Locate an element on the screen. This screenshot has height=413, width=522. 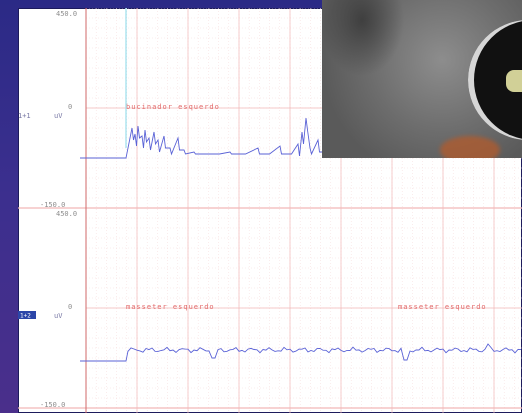
channel-badge-bg is located at coordinates (27, 315).